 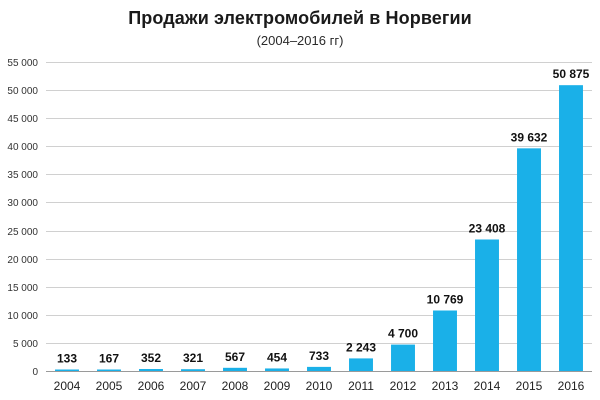 I want to click on data-label-2004: 133, so click(x=67, y=359).